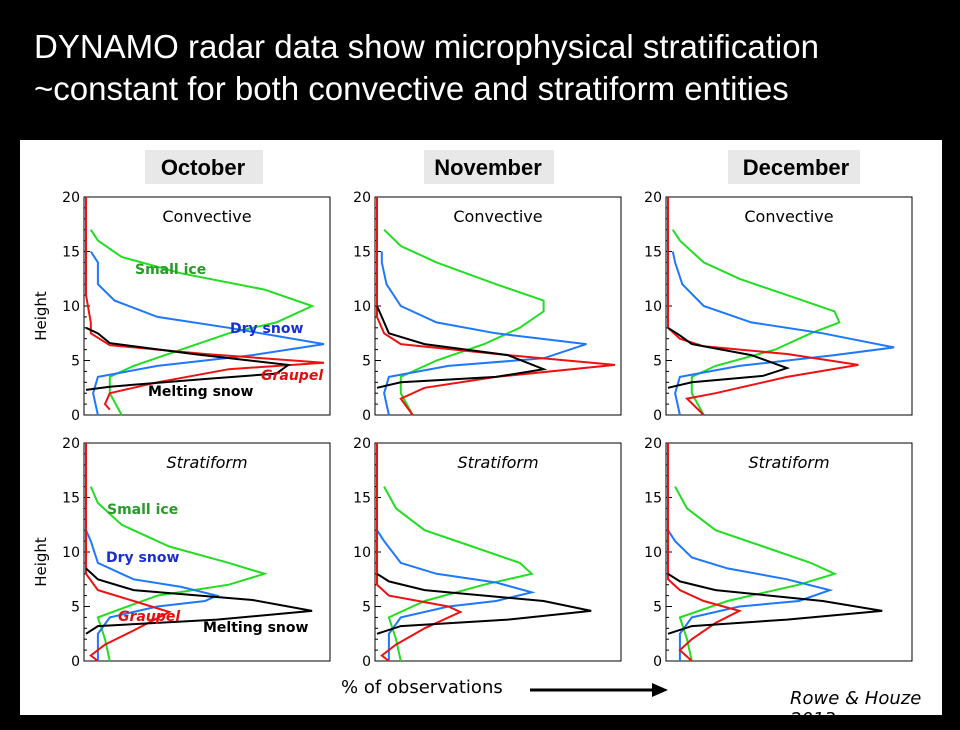 The image size is (960, 730). I want to click on month-header-december: December, so click(796, 167).